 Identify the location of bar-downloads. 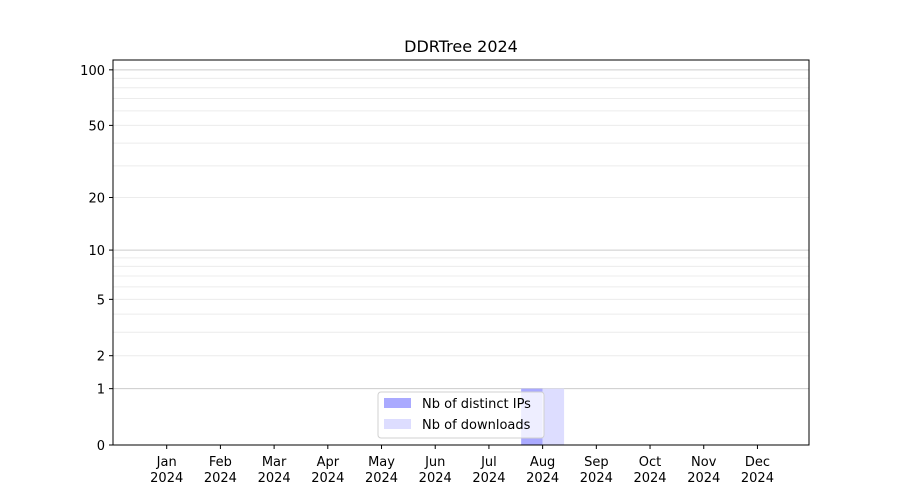
(553, 416).